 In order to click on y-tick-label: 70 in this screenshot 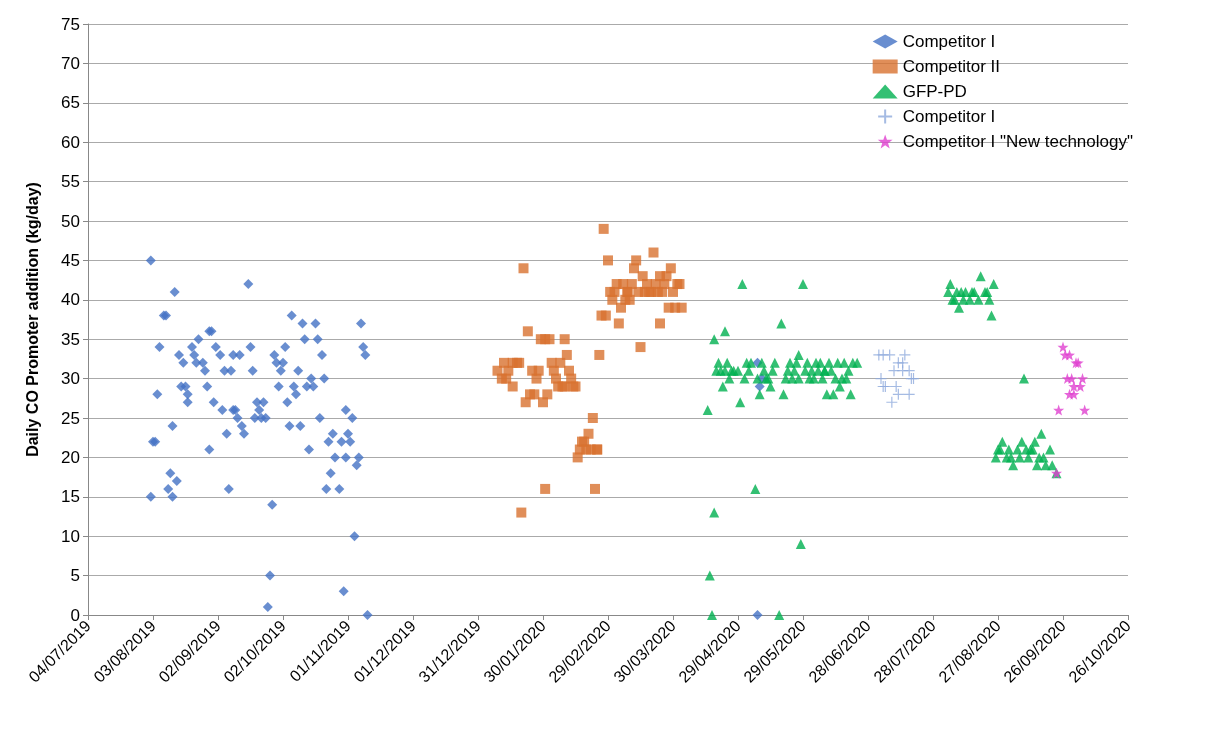, I will do `click(70, 63)`.